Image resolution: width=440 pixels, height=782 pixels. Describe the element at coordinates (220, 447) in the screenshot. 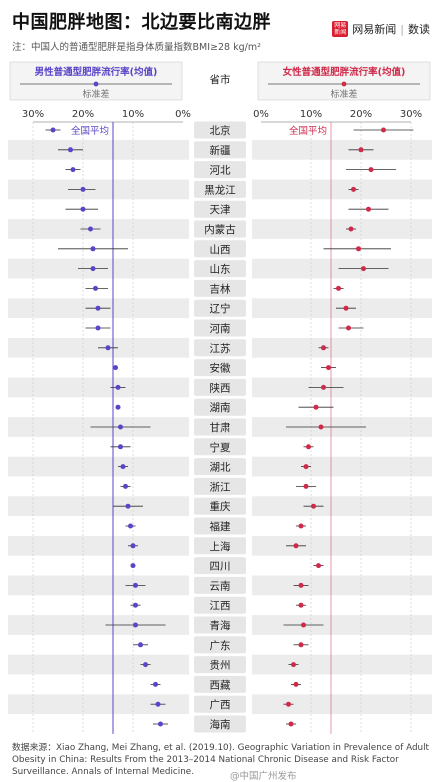

I see `province-label: 宁夏` at that location.